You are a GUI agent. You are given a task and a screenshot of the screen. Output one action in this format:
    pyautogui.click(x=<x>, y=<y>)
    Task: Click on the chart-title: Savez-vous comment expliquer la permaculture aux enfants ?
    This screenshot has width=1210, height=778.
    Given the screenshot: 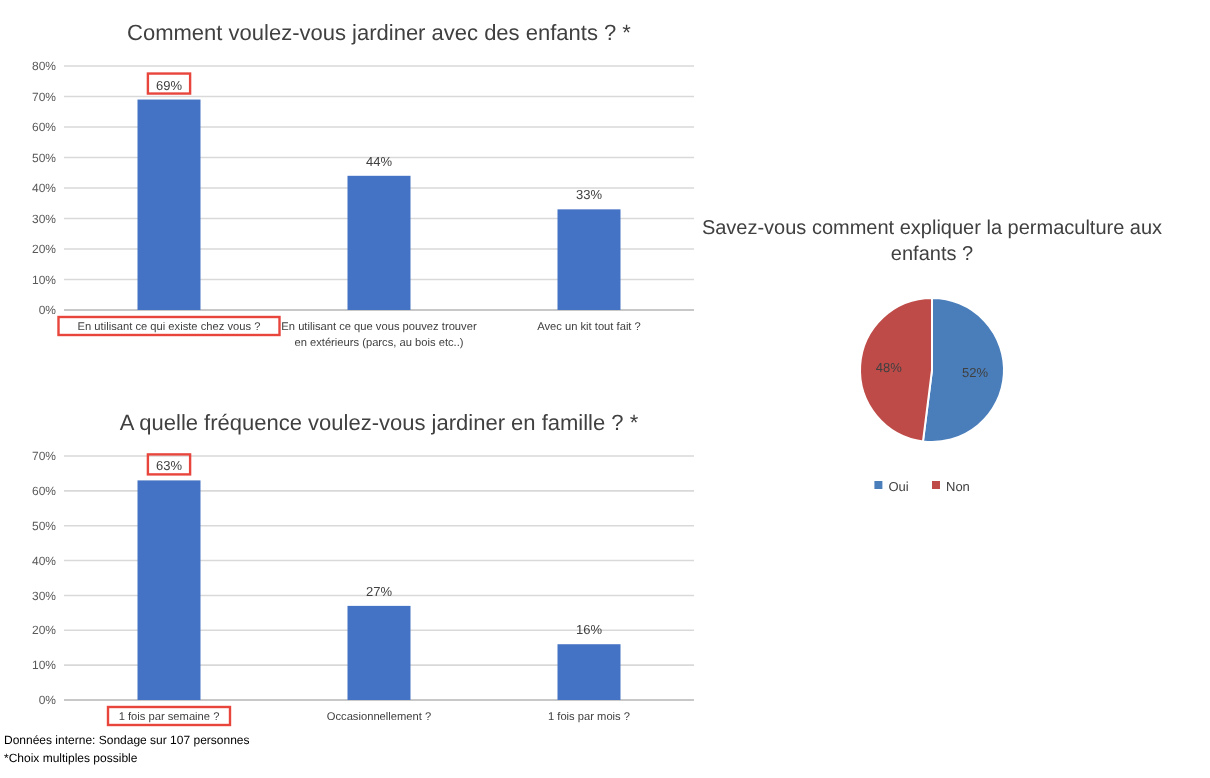 What is the action you would take?
    pyautogui.click(x=932, y=242)
    